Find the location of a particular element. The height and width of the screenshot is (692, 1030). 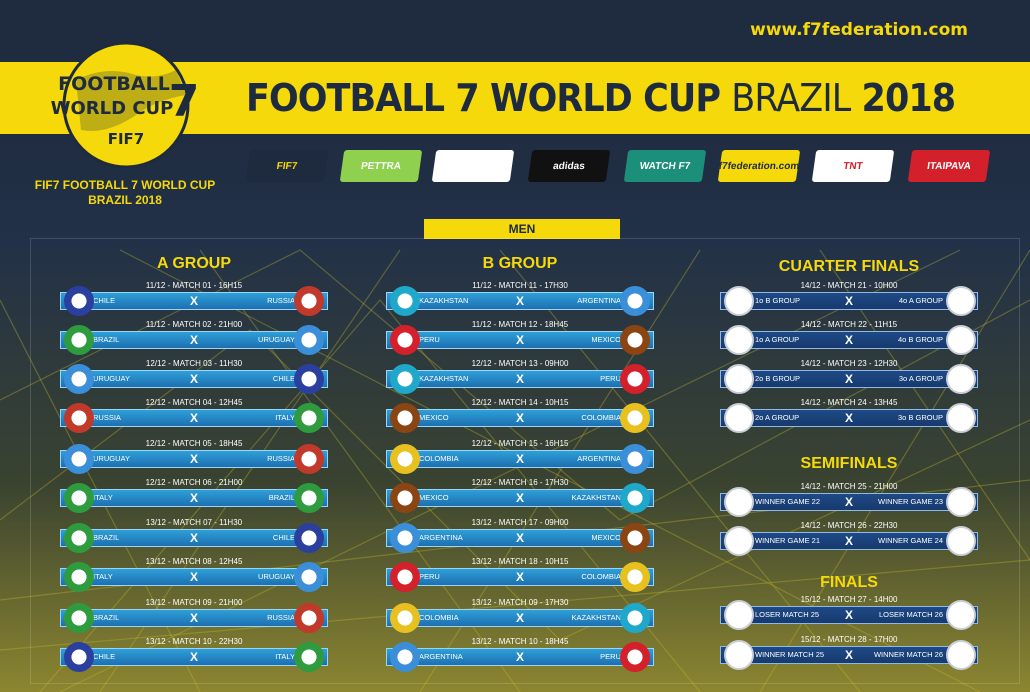

home-team: 1o B GROUP is located at coordinates (778, 300).